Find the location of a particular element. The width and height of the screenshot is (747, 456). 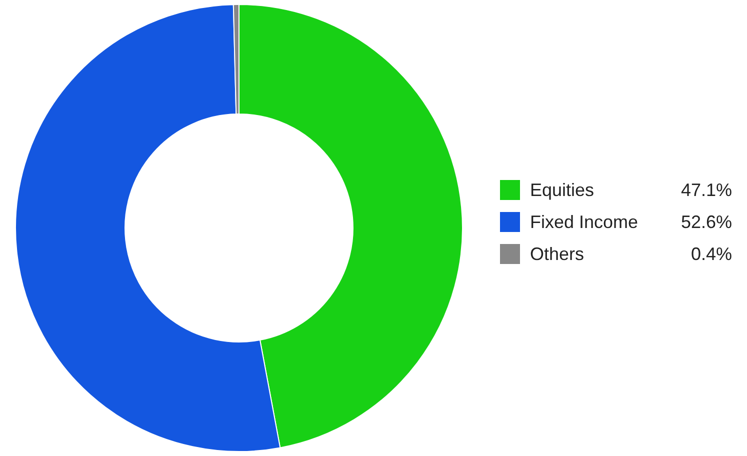

data-label: 47.1% is located at coordinates (706, 190).